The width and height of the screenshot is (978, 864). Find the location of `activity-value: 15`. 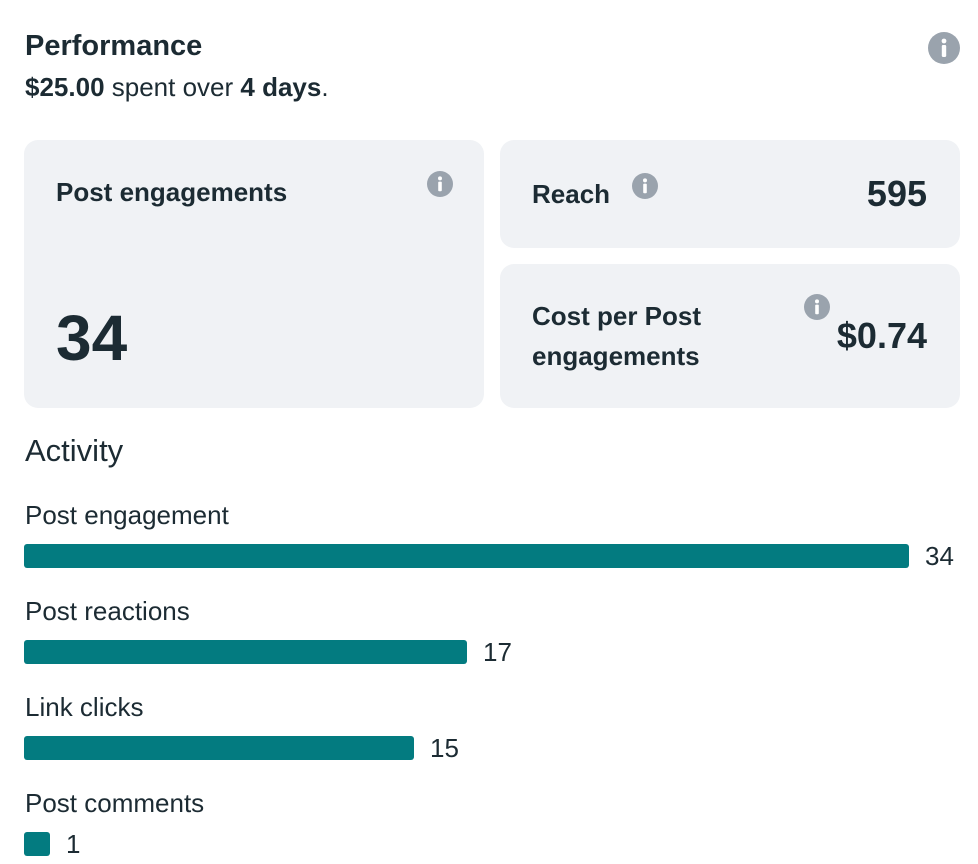

activity-value: 15 is located at coordinates (444, 748).